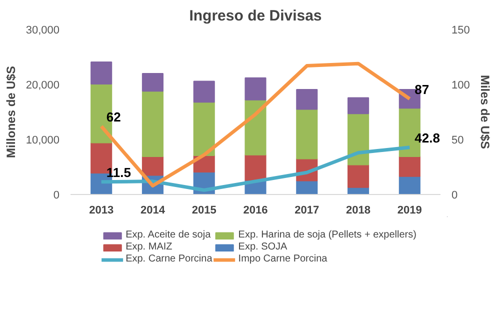 The height and width of the screenshot is (327, 501). Describe the element at coordinates (458, 140) in the screenshot. I see `y2-tick-label: 50` at that location.